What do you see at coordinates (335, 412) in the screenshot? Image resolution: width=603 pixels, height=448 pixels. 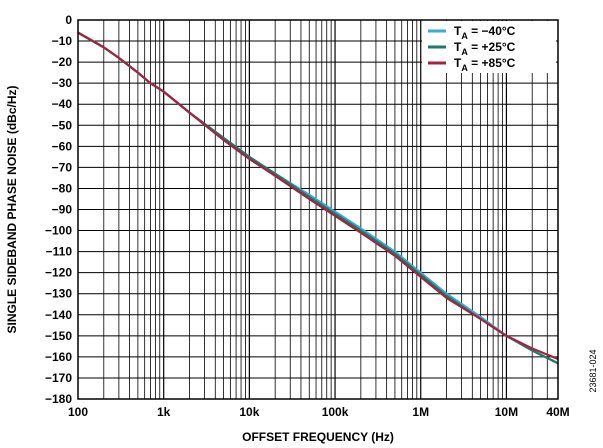 I see `x-tick-label: 100k` at bounding box center [335, 412].